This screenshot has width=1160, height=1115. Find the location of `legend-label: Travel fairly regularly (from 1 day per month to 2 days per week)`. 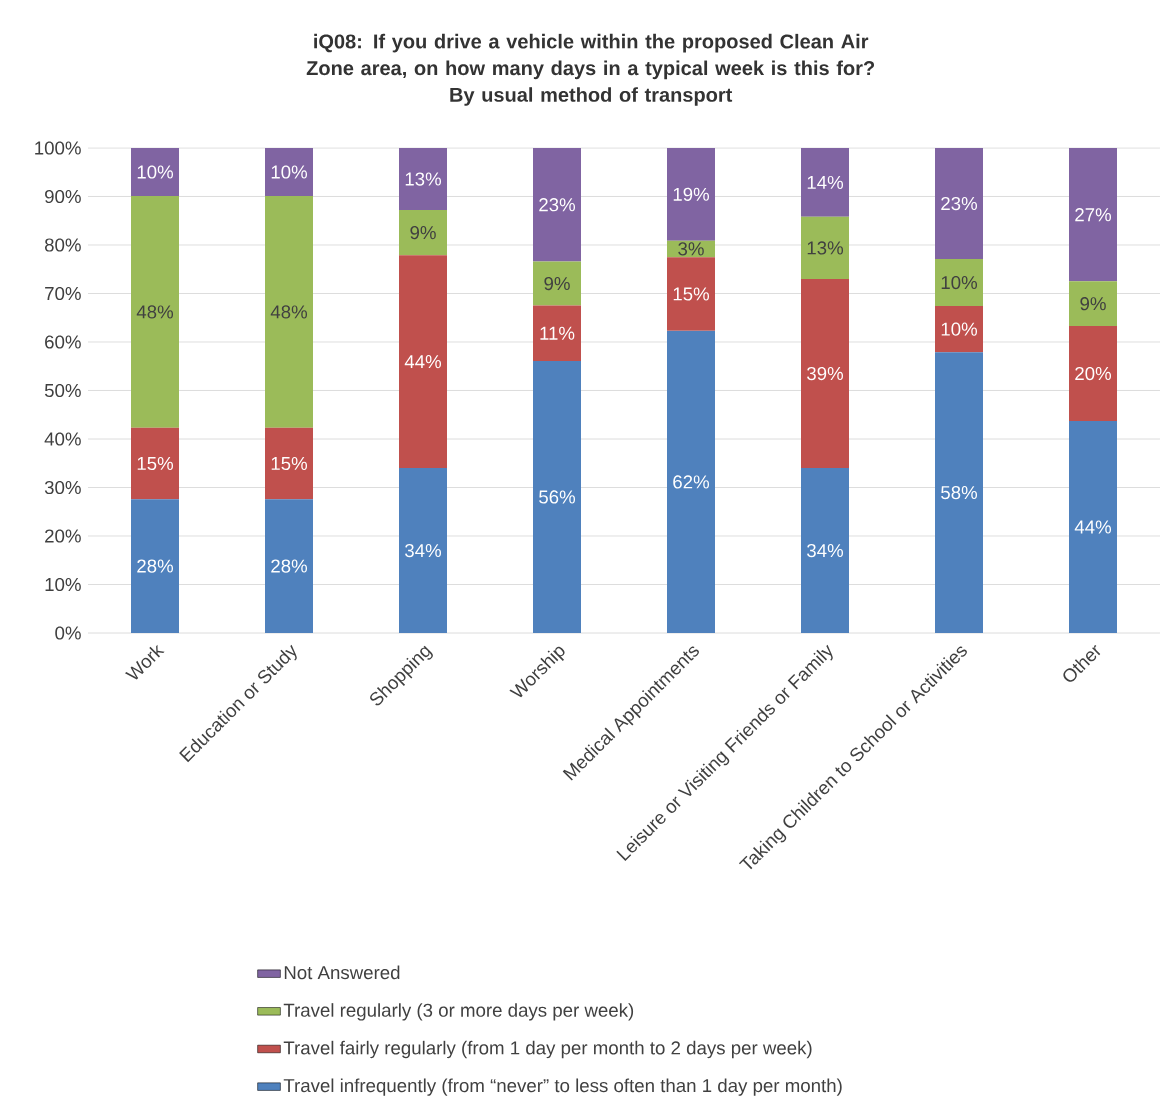

legend-label: Travel fairly regularly (from 1 day per month to 2 days per week) is located at coordinates (547, 1049).